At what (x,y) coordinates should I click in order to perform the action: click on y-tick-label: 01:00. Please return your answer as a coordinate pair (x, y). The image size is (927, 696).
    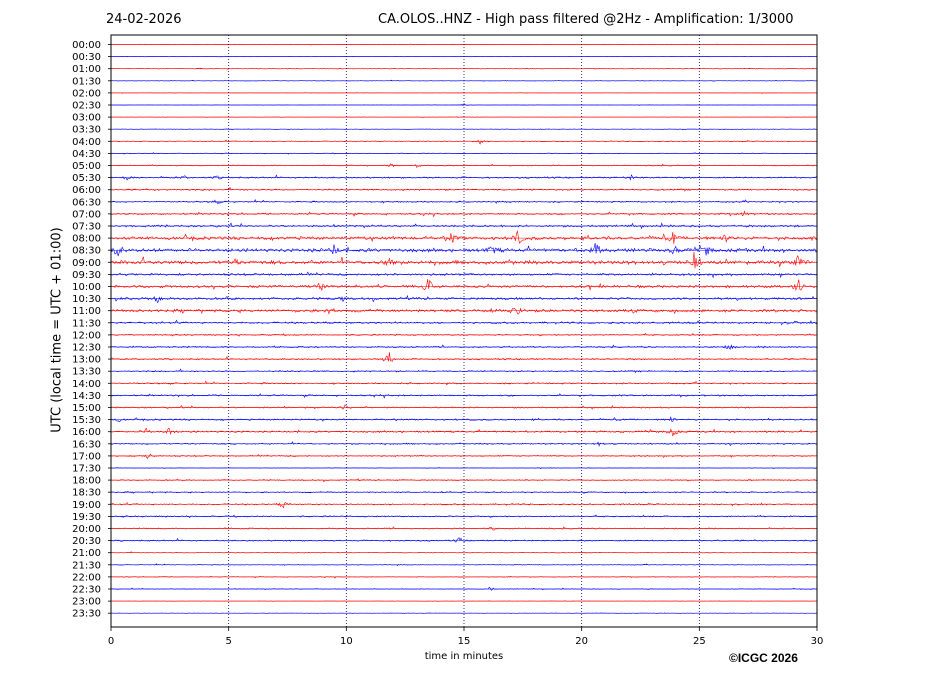
    Looking at the image, I should click on (86, 69).